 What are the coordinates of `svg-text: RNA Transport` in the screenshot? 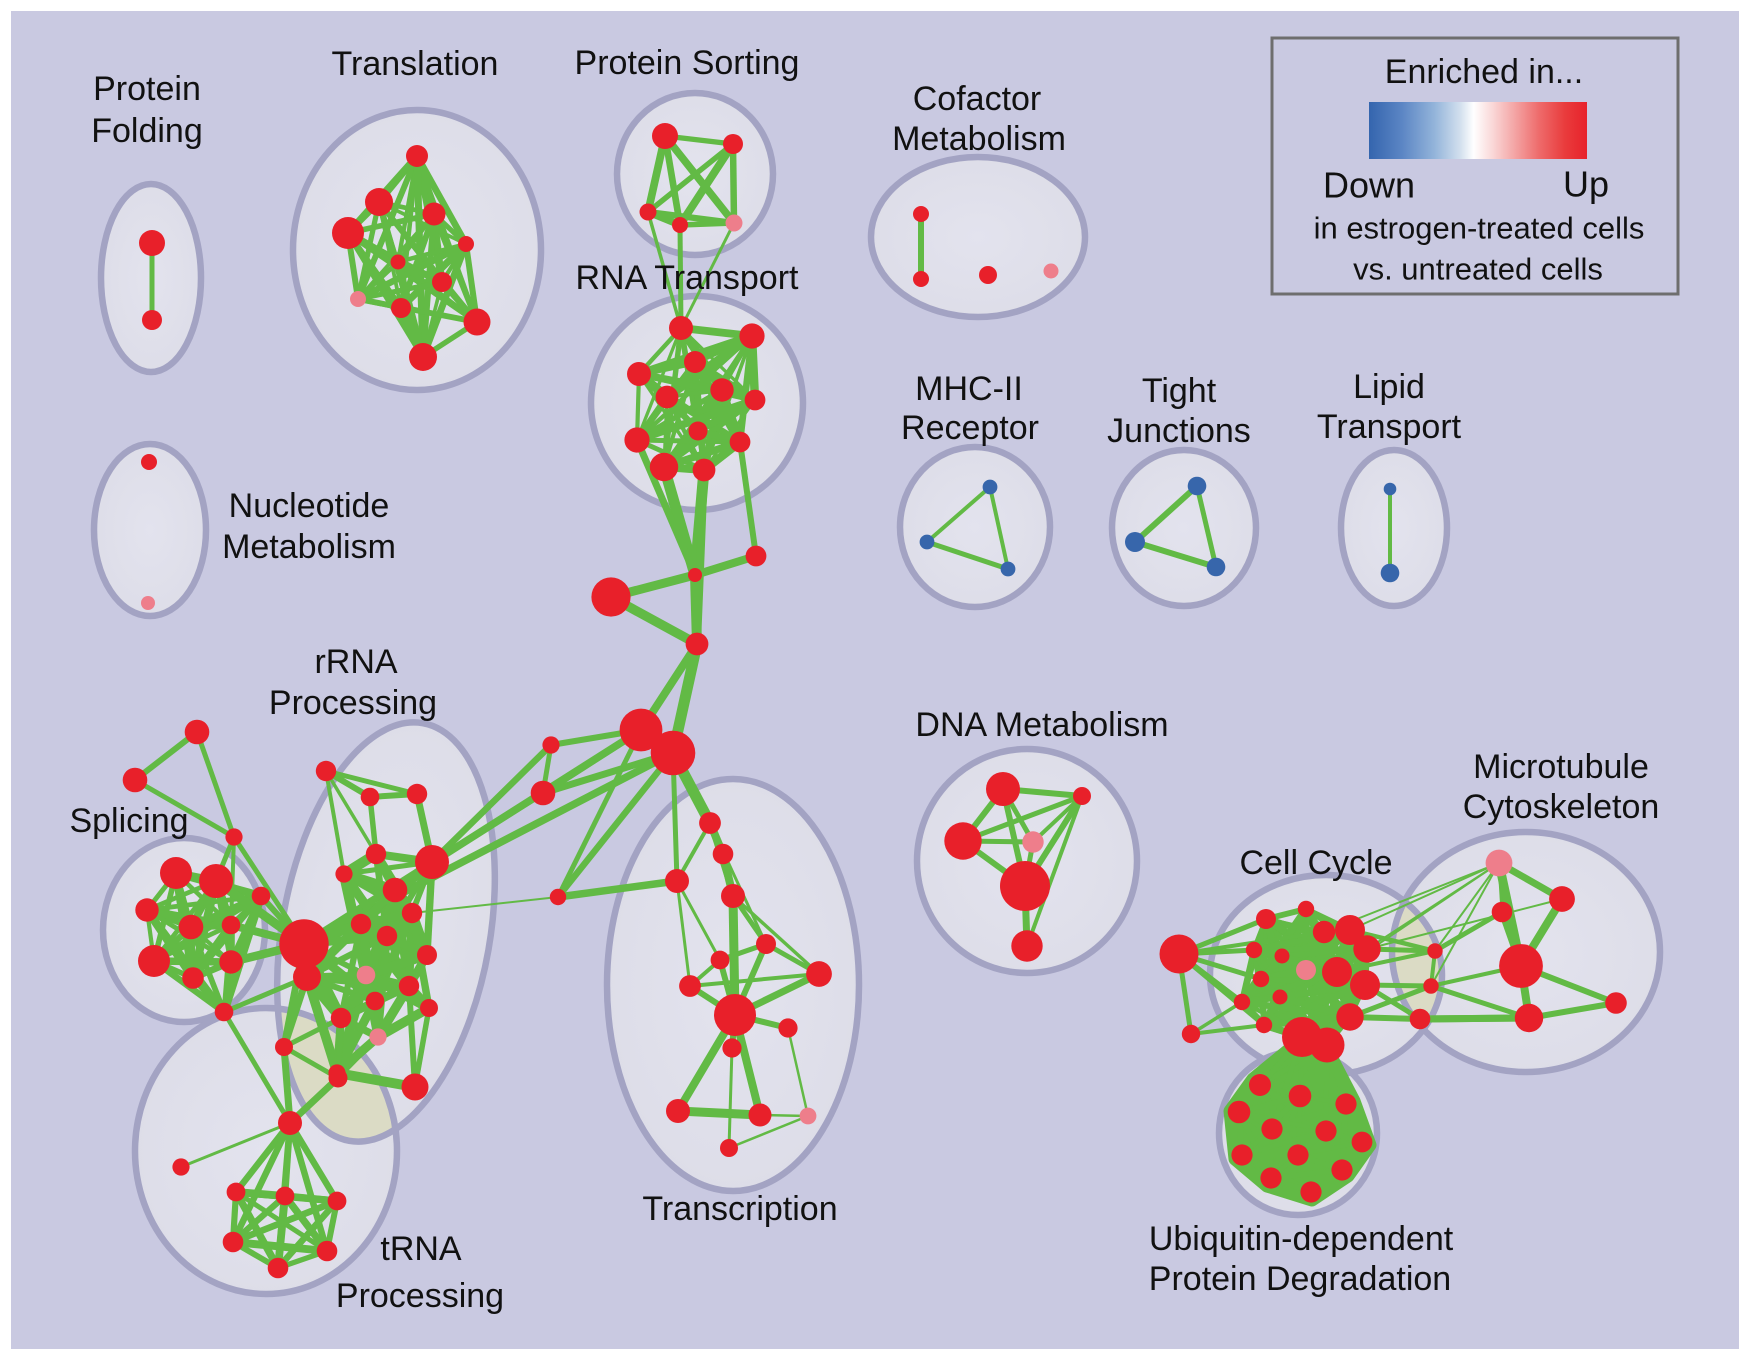 It's located at (688, 278).